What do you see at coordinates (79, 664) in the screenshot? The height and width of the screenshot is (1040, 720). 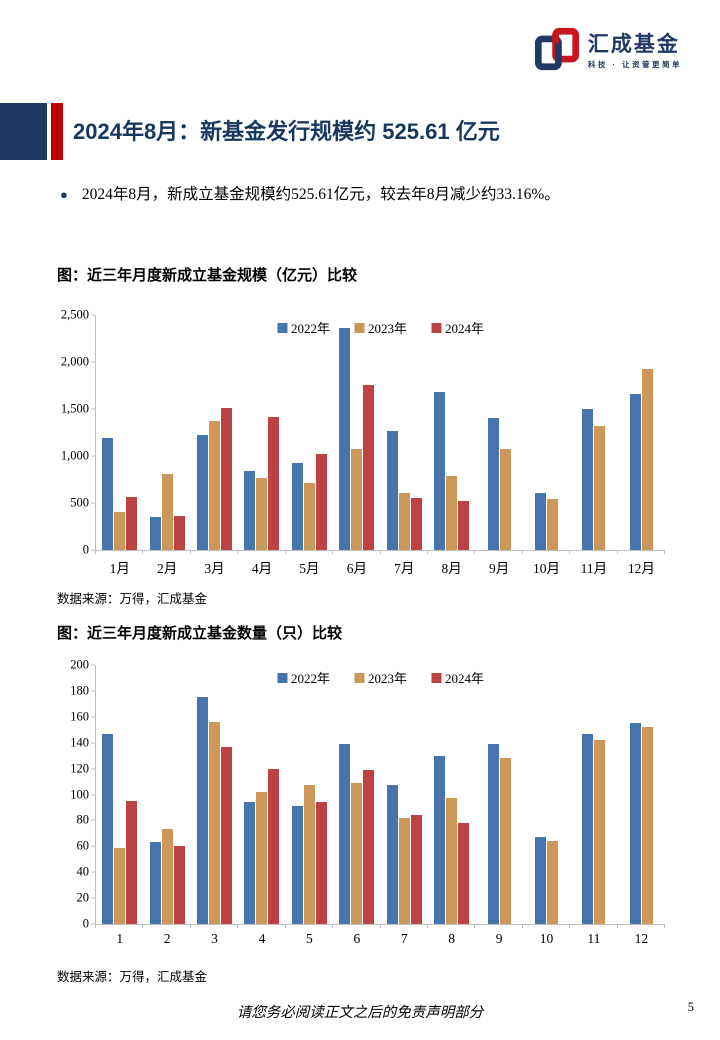 I see `y-axis-tick-label: 200` at bounding box center [79, 664].